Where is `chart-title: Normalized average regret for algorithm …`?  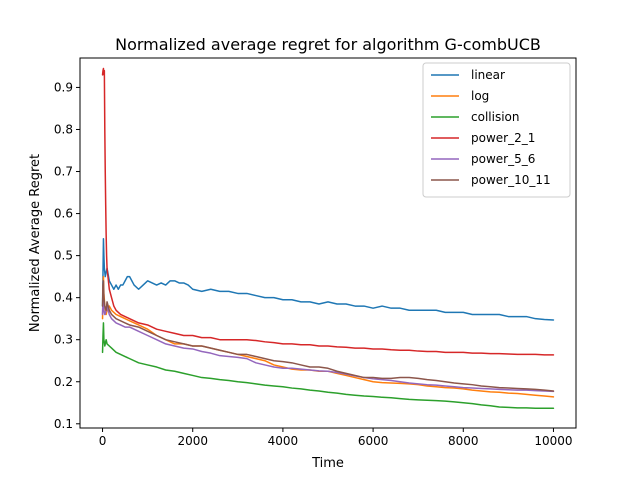 chart-title: Normalized average regret for algorithm … is located at coordinates (328, 44).